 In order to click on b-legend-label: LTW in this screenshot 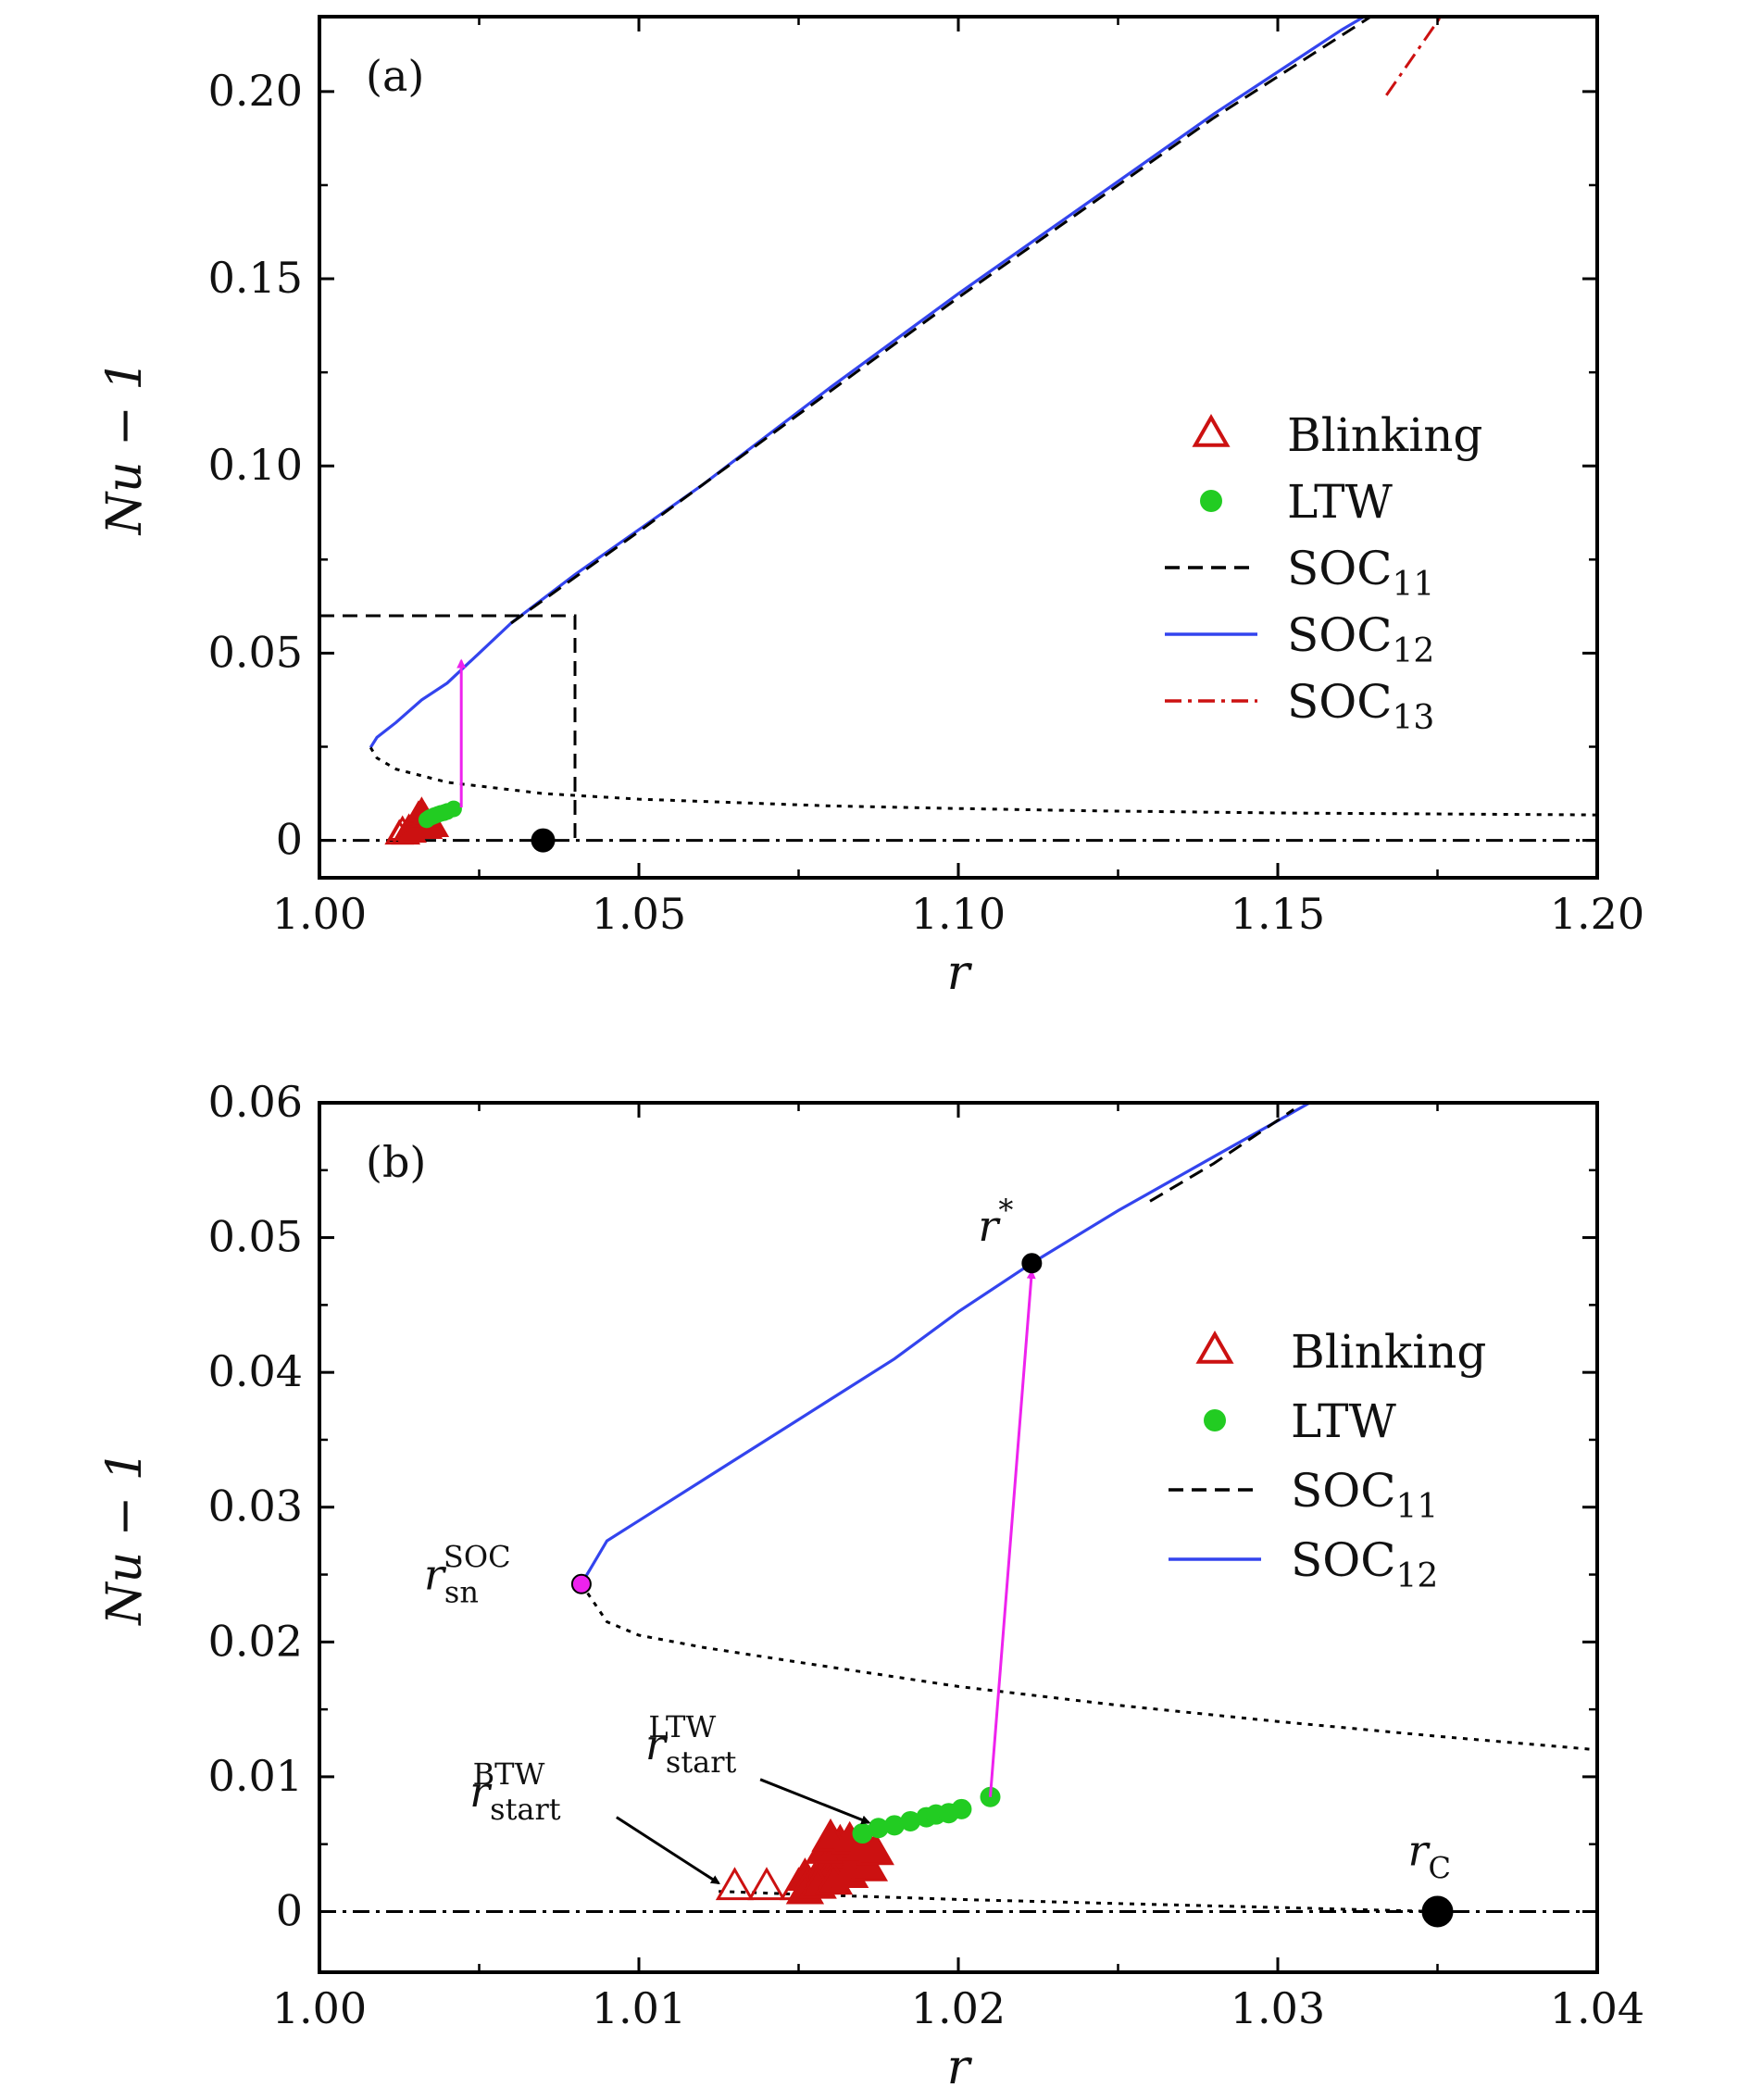, I will do `click(1343, 1421)`.